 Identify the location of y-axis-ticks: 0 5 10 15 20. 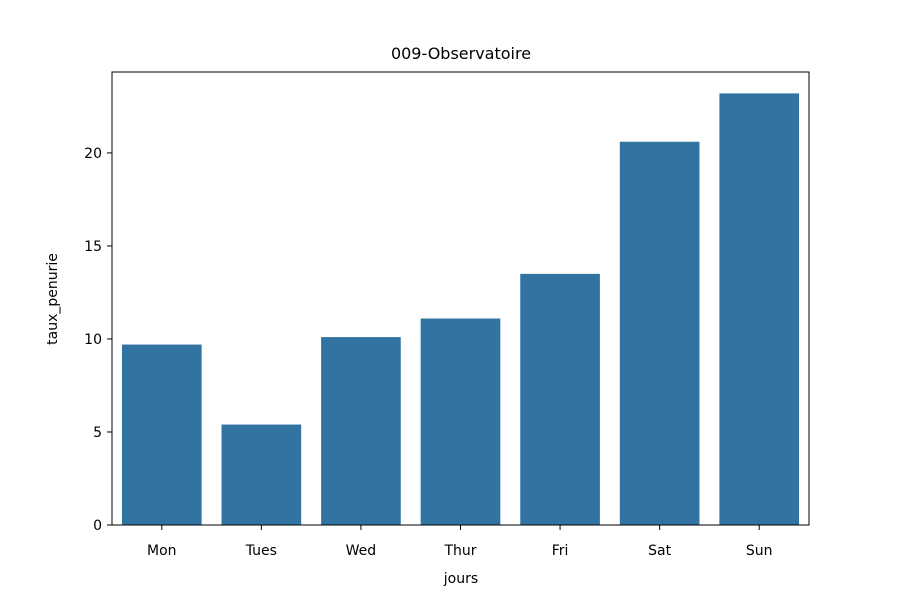
(98, 340).